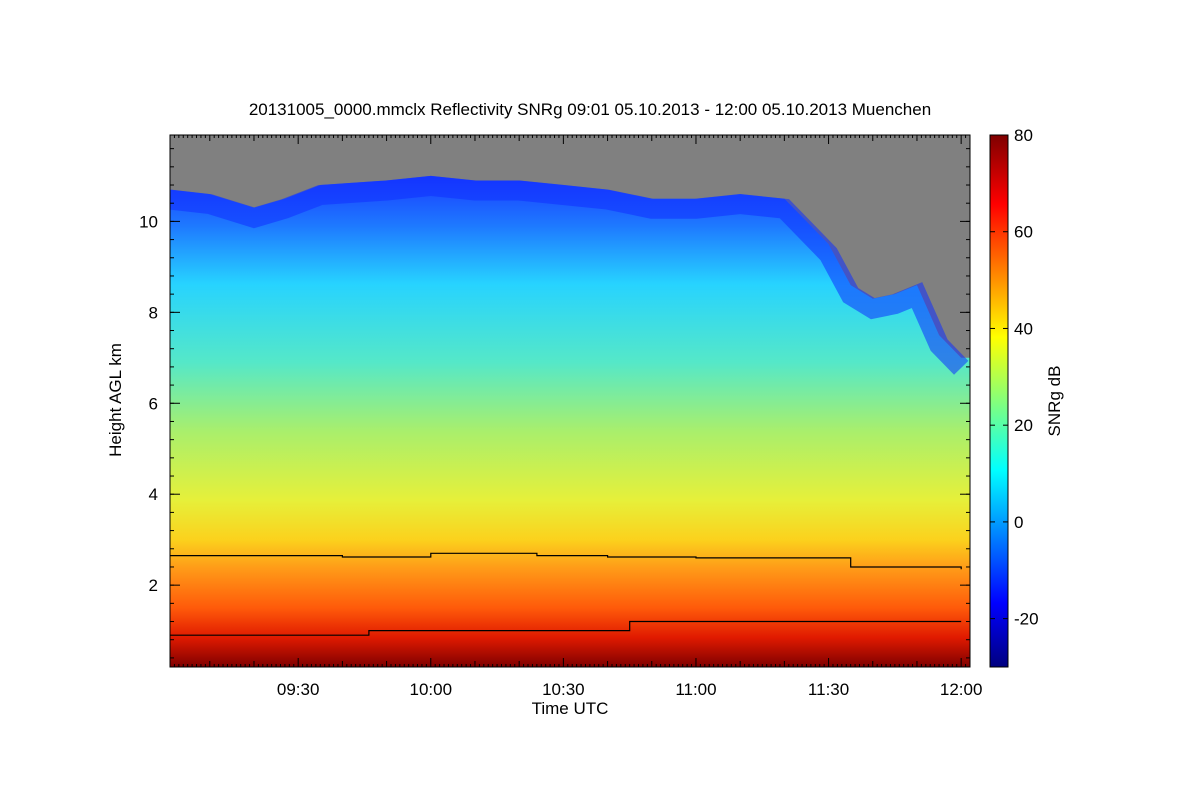 The image size is (1200, 800). I want to click on y-tick-label: 10, so click(148, 221).